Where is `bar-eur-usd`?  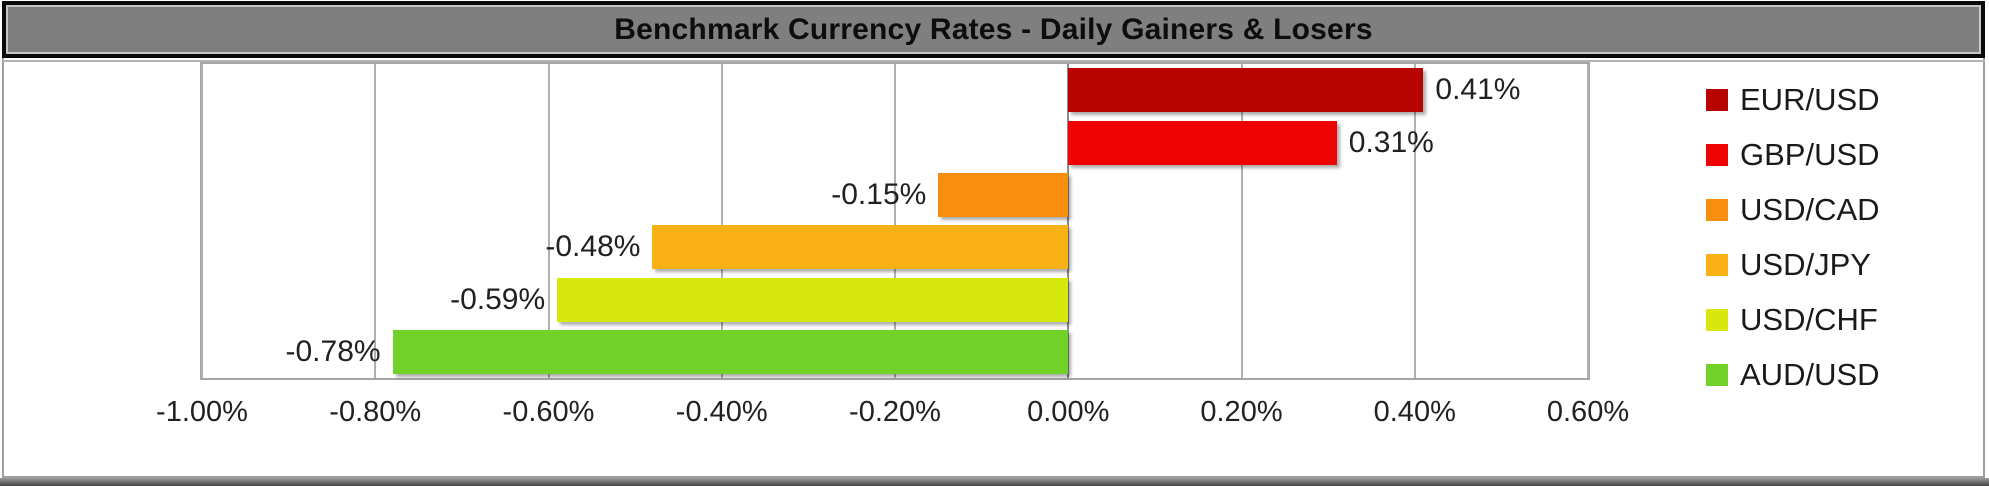 bar-eur-usd is located at coordinates (1246, 90).